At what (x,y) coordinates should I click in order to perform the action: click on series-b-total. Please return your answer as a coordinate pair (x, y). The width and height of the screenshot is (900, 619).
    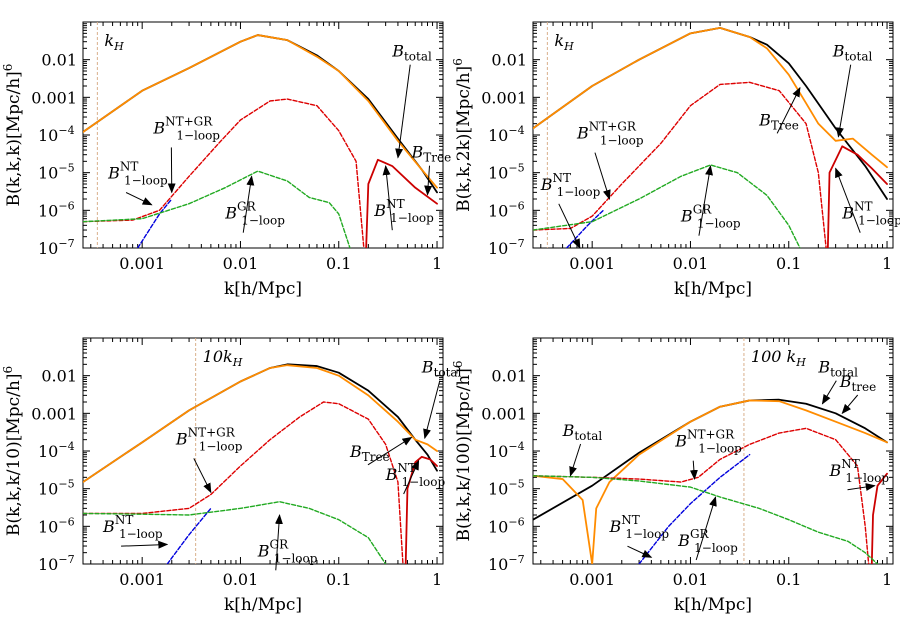
    Looking at the image, I should click on (260, 423).